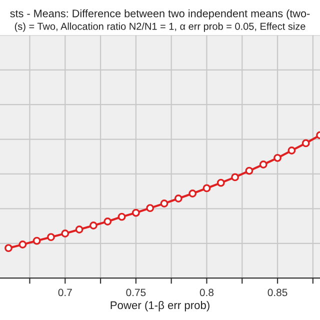  I want to click on x-tick-label: 0.7, so click(65, 292).